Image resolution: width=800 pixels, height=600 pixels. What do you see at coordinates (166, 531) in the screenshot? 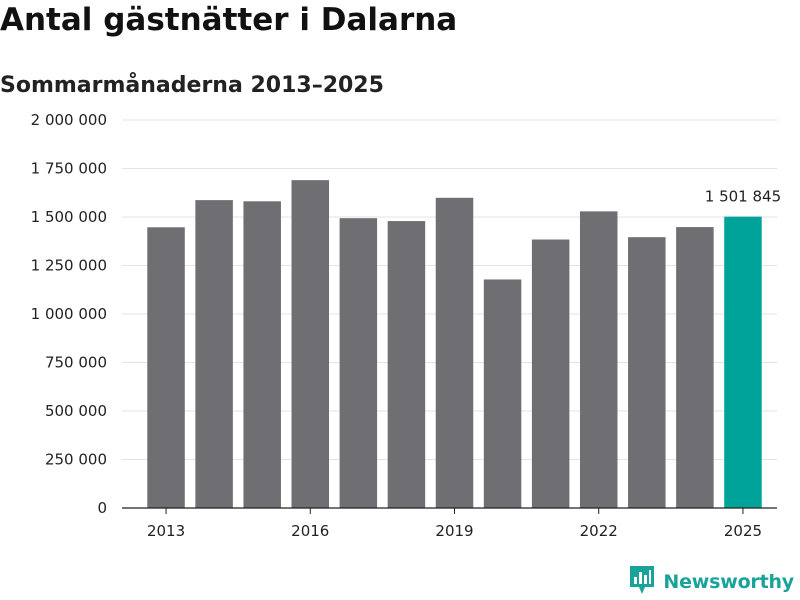
I see `x-tick-label: 2013` at bounding box center [166, 531].